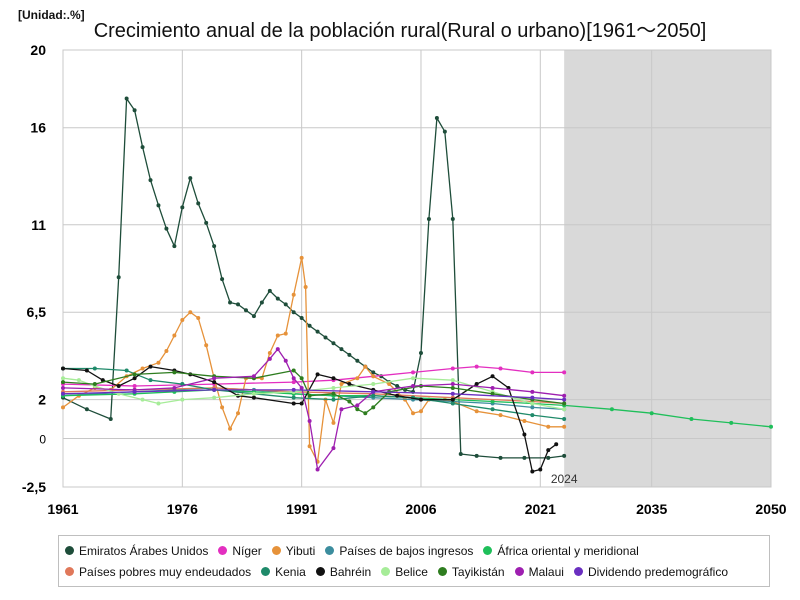 The width and height of the screenshot is (800, 600). What do you see at coordinates (136, 550) in the screenshot?
I see `legend-item: Emiratos Árabes Unidos` at bounding box center [136, 550].